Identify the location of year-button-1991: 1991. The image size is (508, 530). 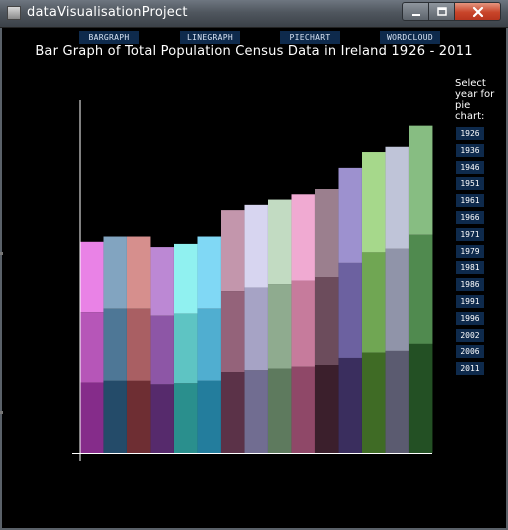
(470, 301).